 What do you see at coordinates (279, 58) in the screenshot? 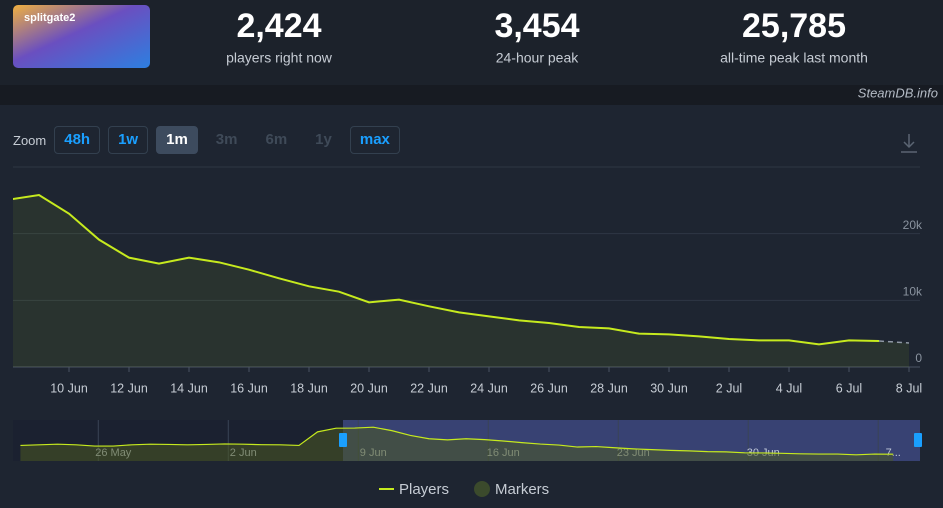
I see `stat-label: players right now` at bounding box center [279, 58].